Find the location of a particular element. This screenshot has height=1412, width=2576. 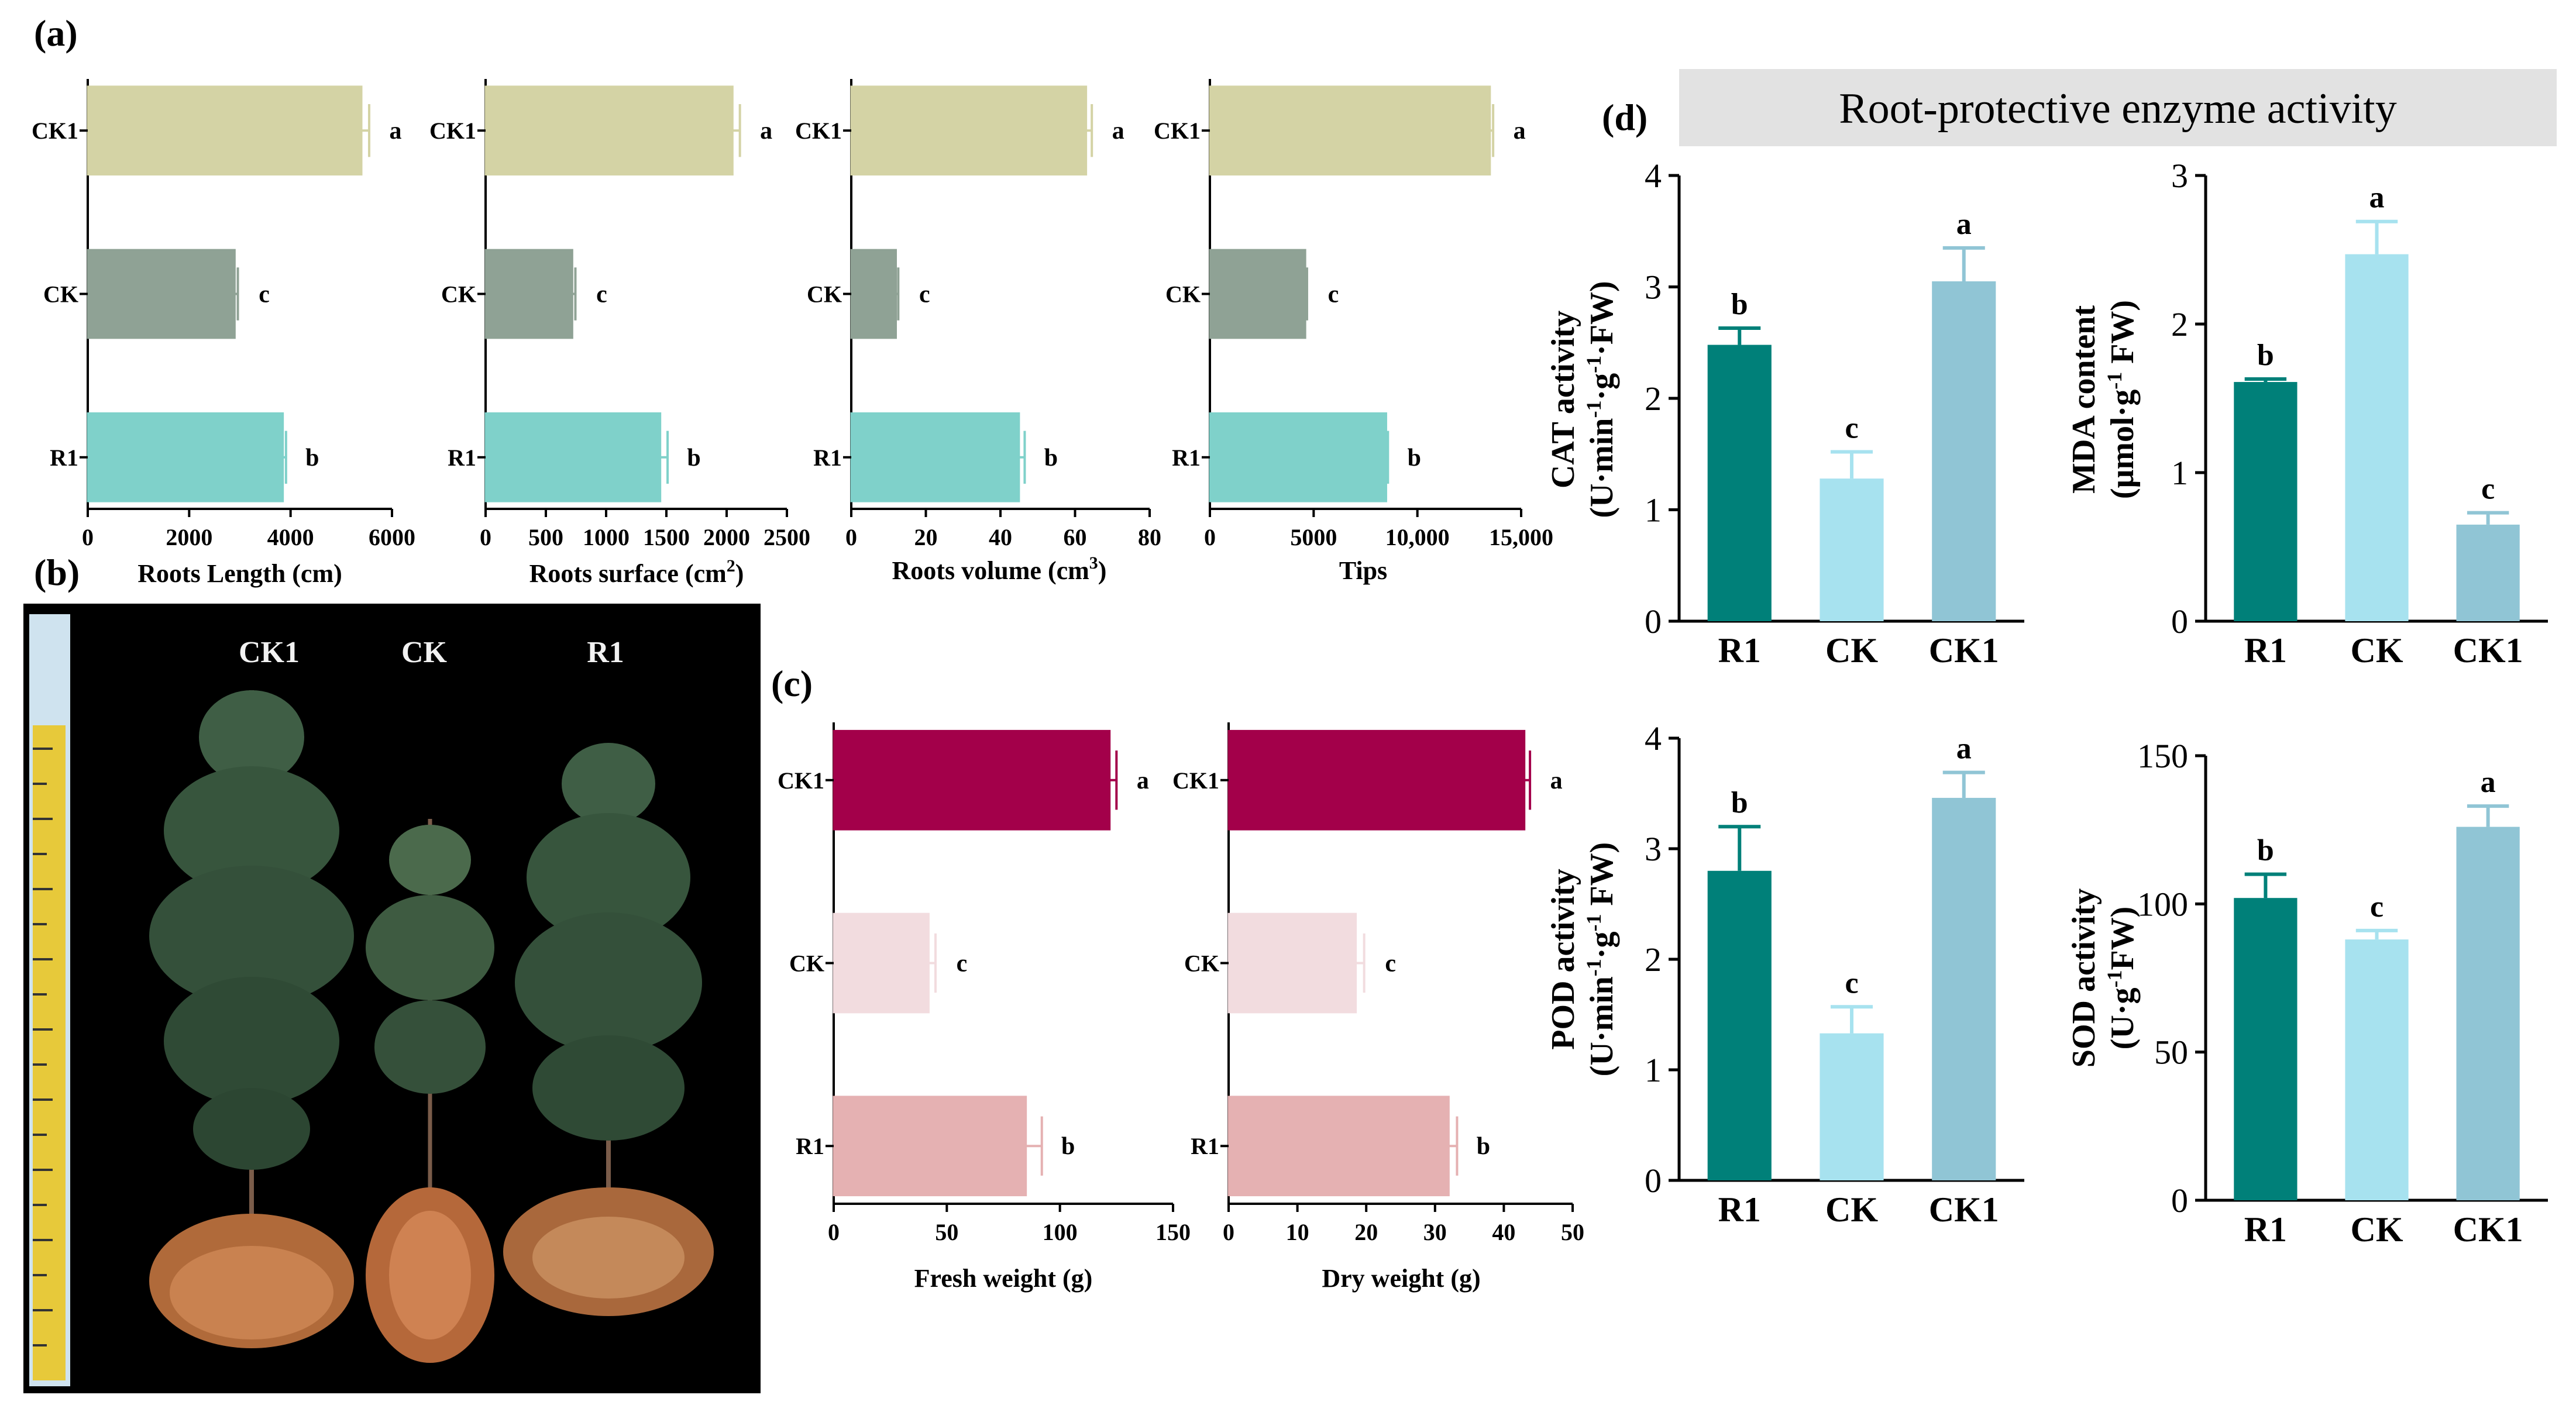

x-tick-label: 1000 is located at coordinates (607, 537).